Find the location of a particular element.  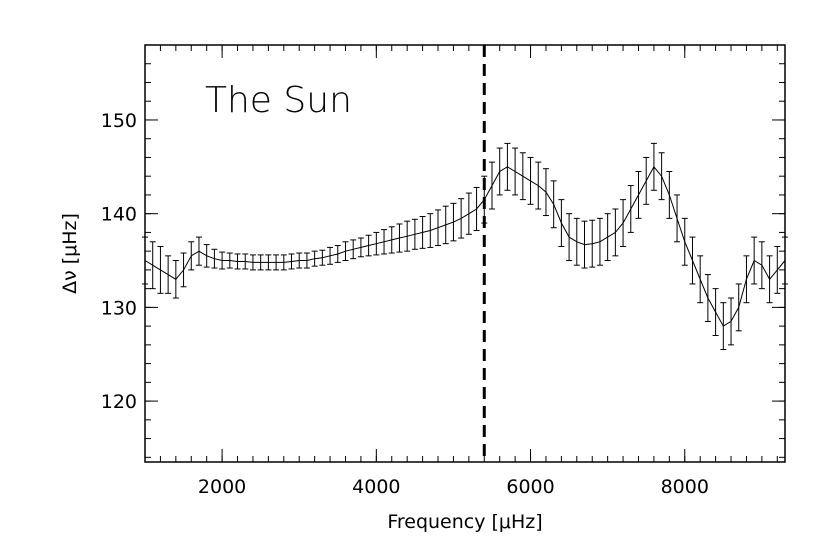

y-axis-label: Δν [μHz] is located at coordinates (70, 253).